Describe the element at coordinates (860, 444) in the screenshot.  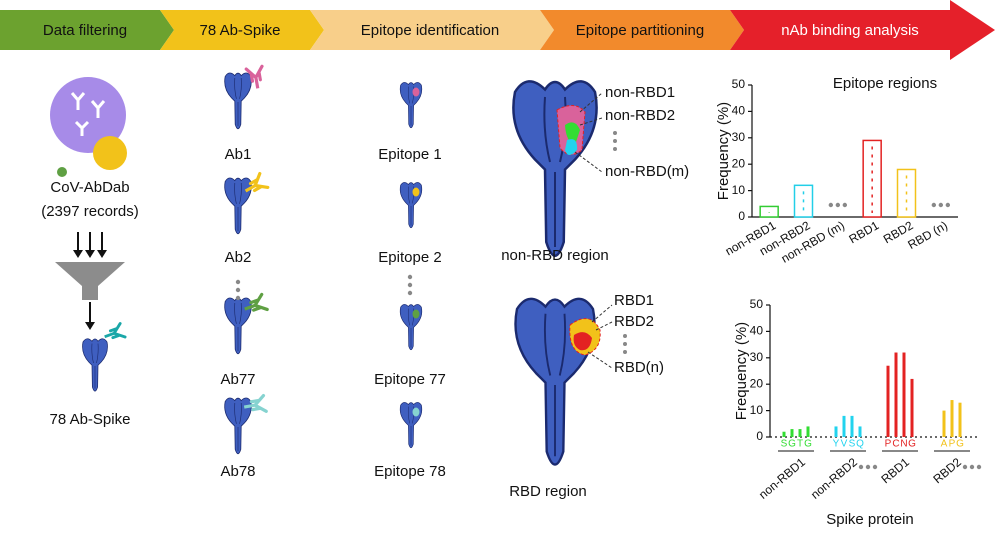
I see `residue-label: Q` at that location.